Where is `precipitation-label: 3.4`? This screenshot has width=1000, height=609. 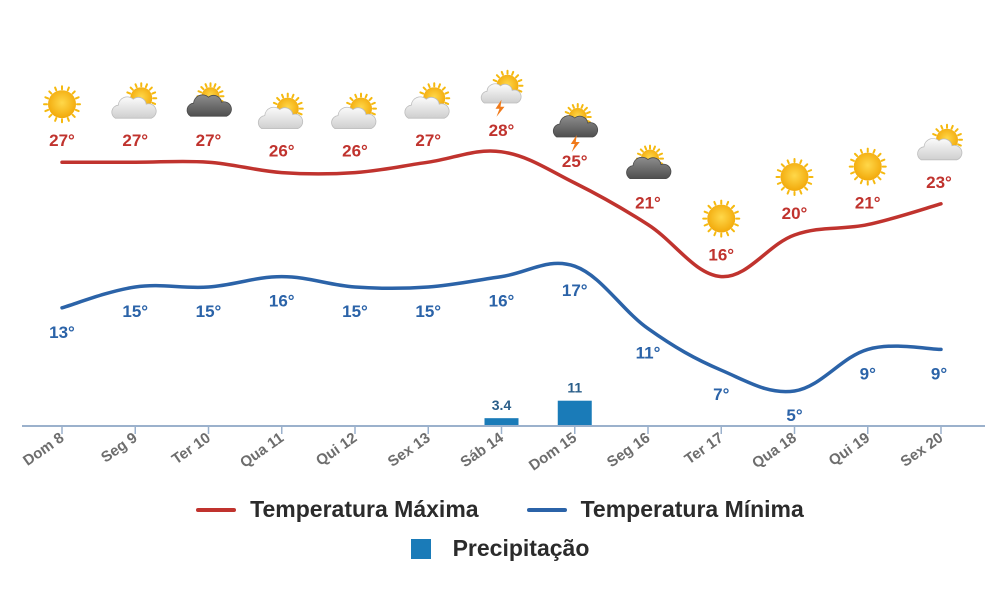
precipitation-label: 3.4 is located at coordinates (502, 405).